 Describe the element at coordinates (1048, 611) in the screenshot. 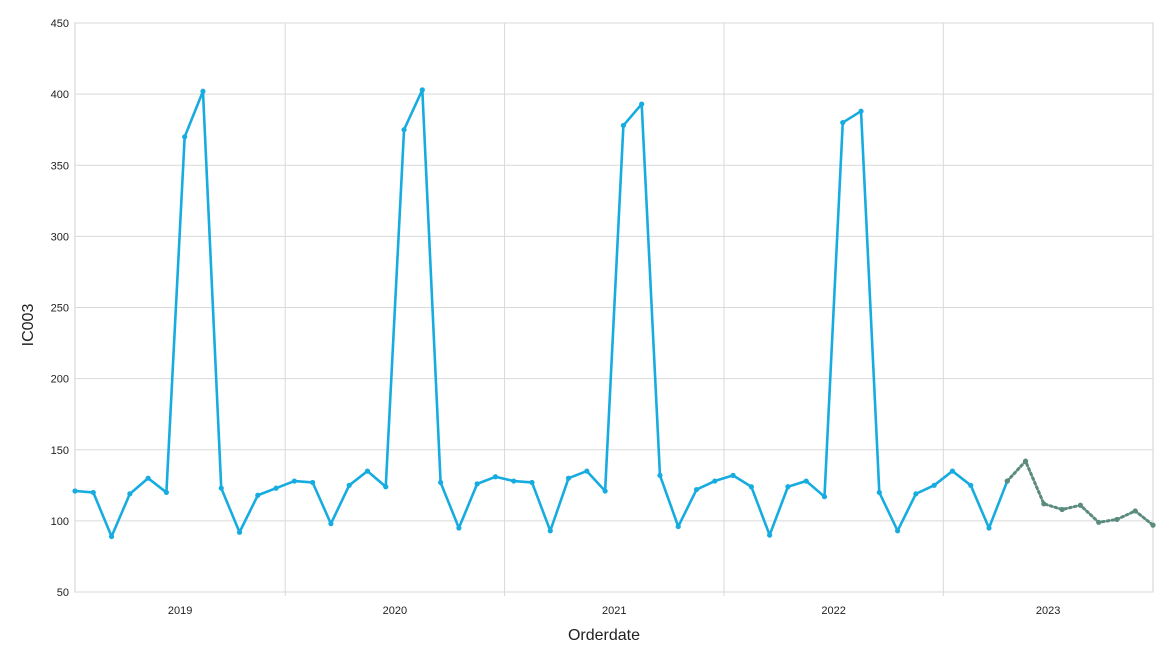

I see `x-tick-label: 2023` at that location.